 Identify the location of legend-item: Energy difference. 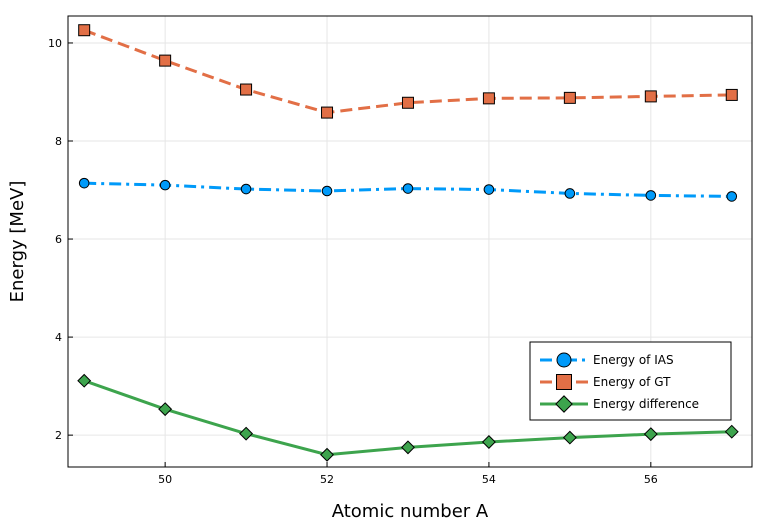
(619, 404).